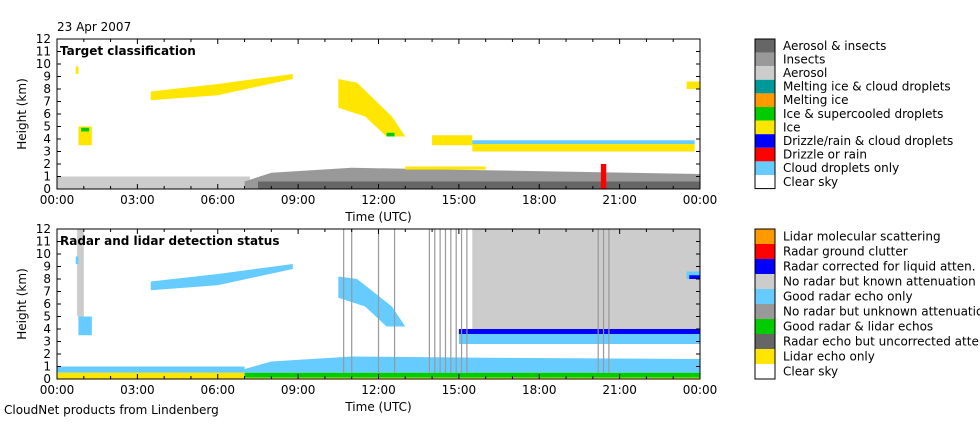  What do you see at coordinates (845, 252) in the screenshot?
I see `legend-label: Radar ground clutter` at bounding box center [845, 252].